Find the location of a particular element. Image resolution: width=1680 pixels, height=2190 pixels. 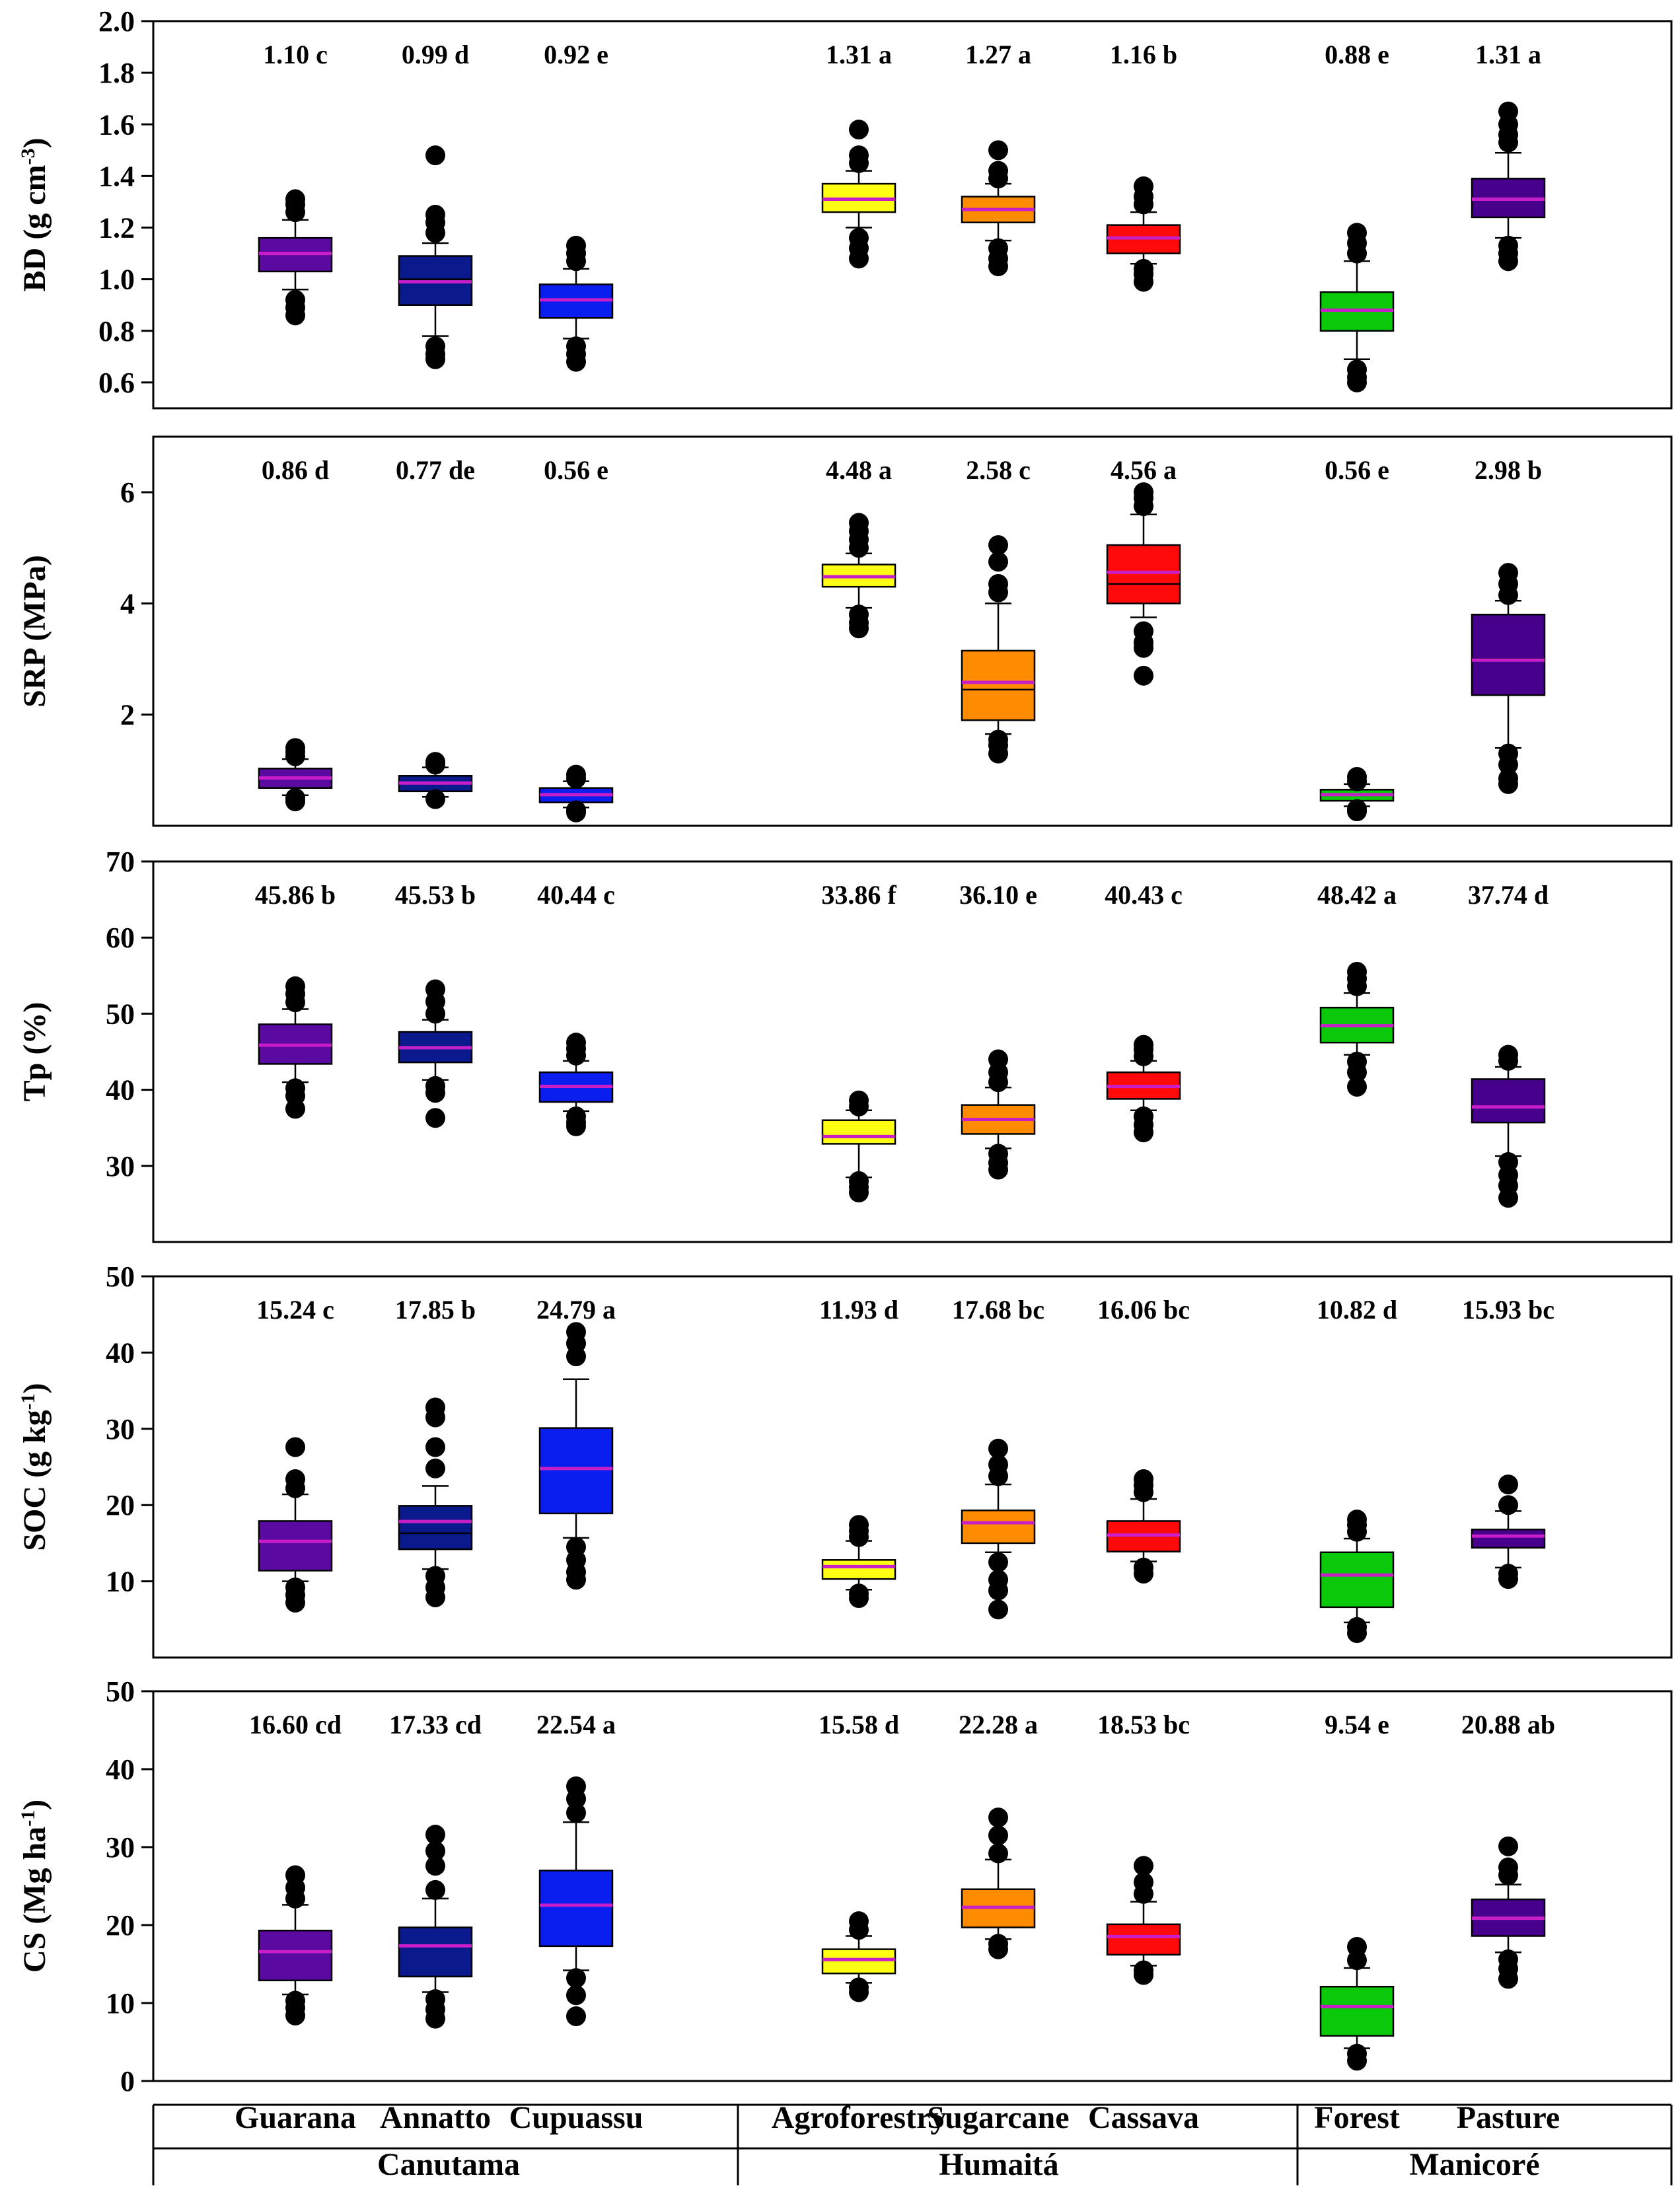

mean-letter-label: 45.53 b is located at coordinates (435, 895).